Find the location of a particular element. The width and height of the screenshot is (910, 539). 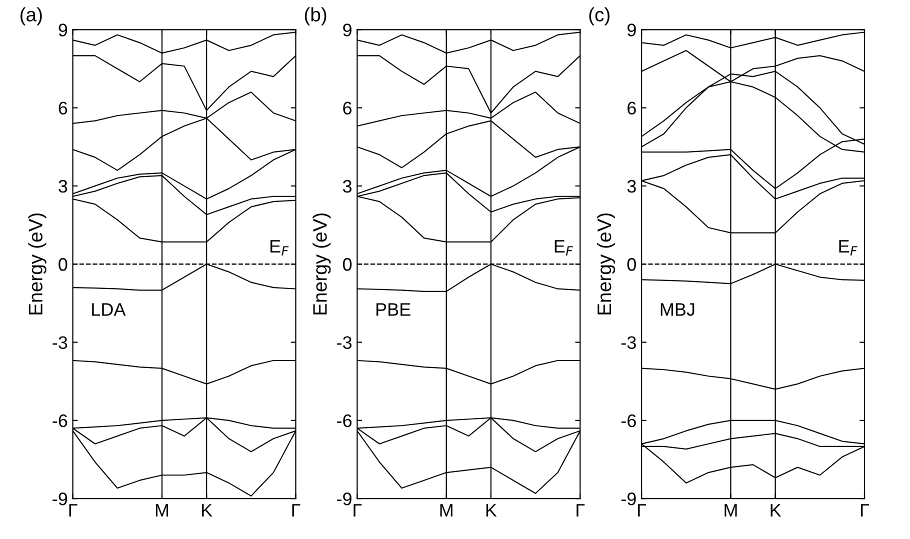

annotation: LDA is located at coordinates (109, 309).